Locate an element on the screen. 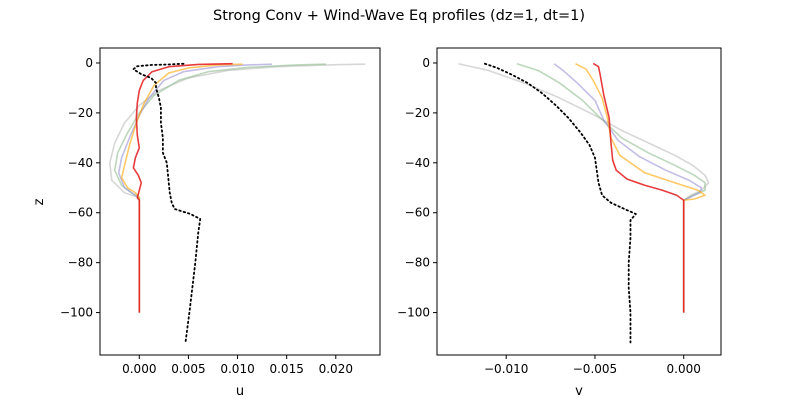  u-ytick-label: −100 is located at coordinates (76, 313).